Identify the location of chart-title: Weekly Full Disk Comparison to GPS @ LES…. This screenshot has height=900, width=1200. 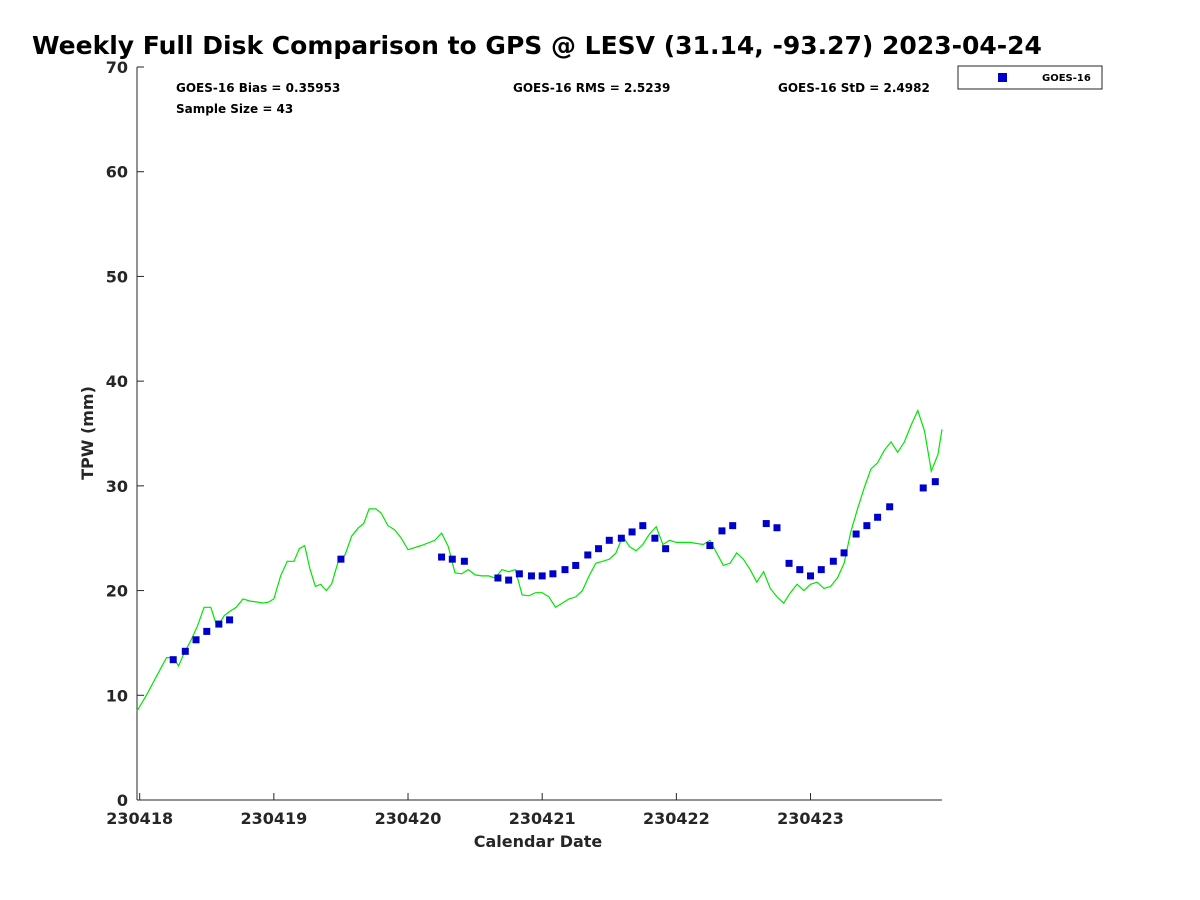
(537, 45).